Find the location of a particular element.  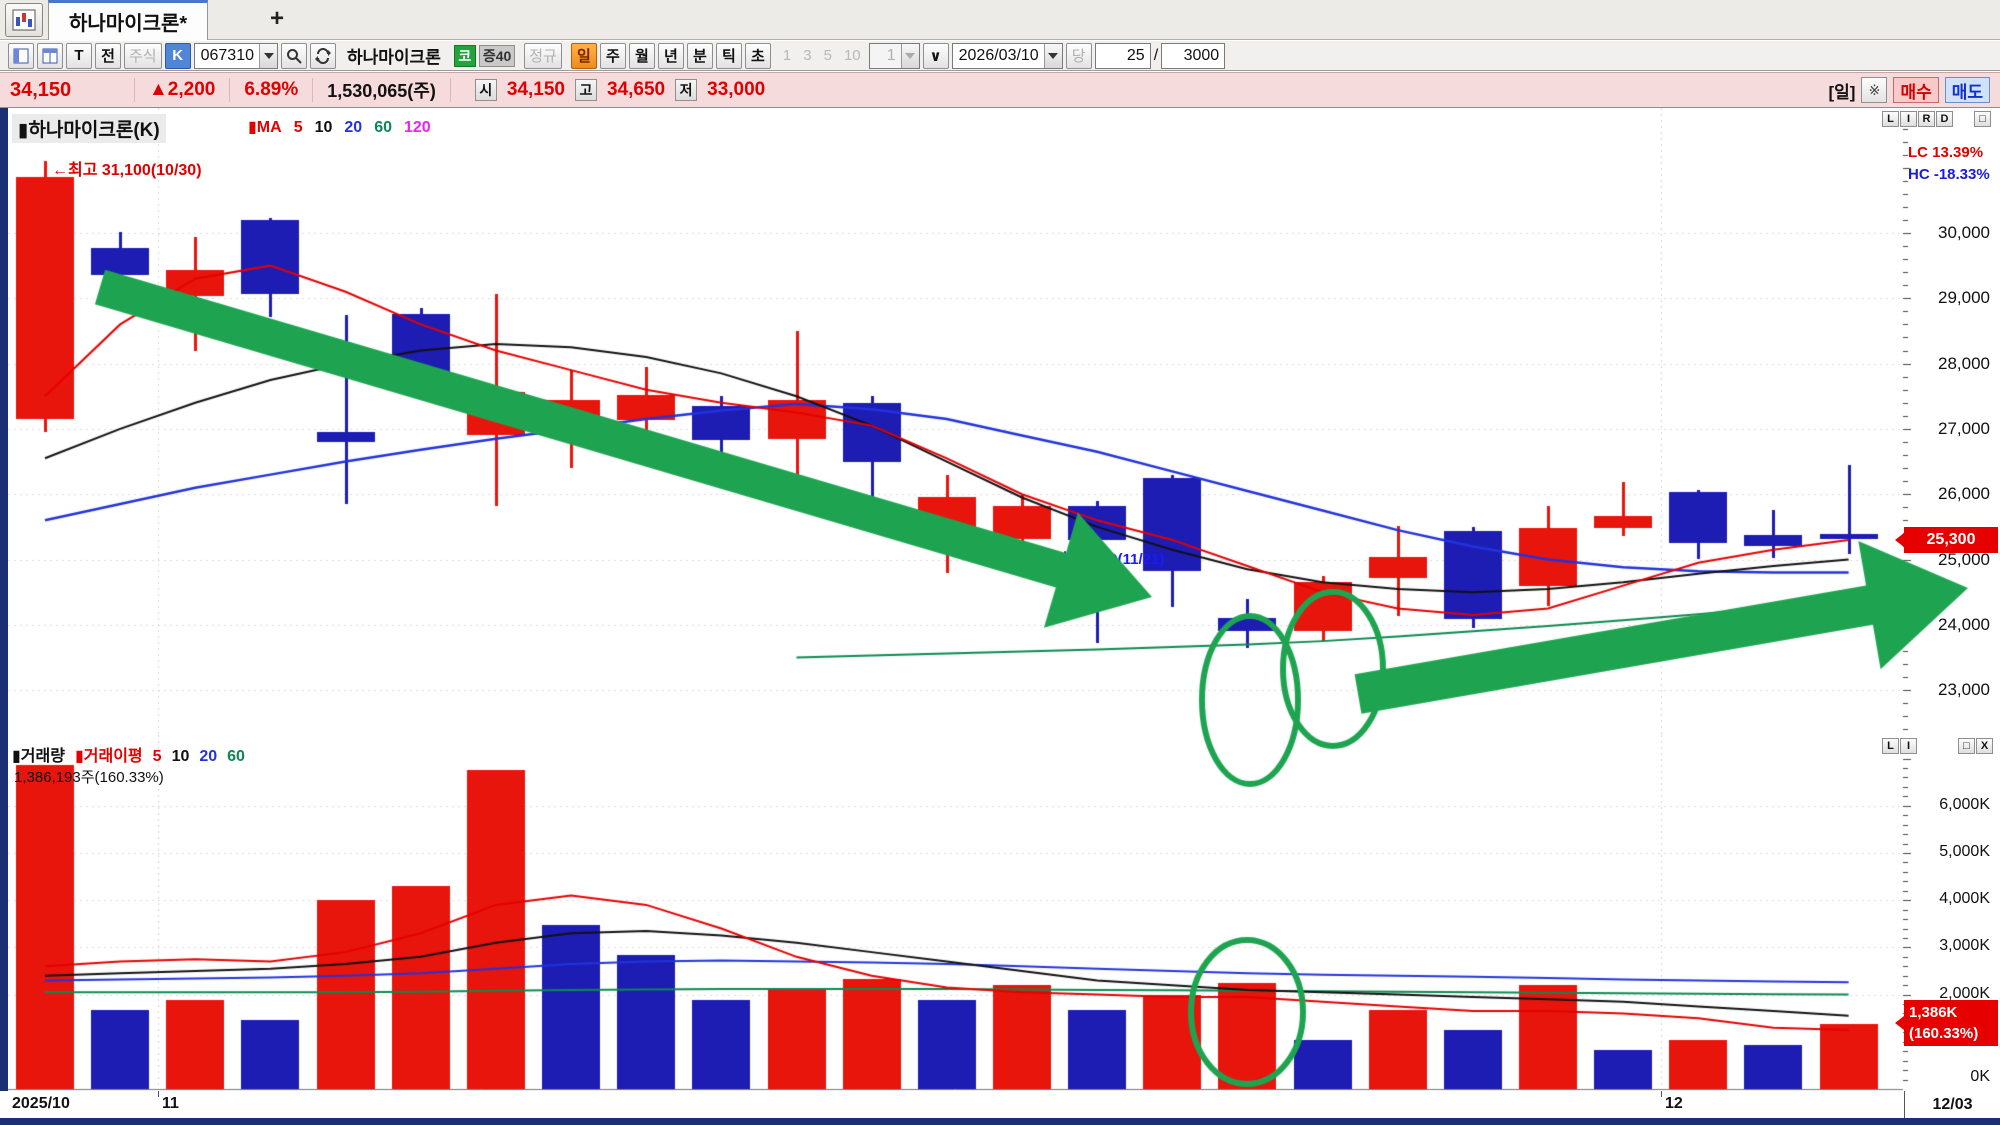

total-count-input is located at coordinates (1193, 55).